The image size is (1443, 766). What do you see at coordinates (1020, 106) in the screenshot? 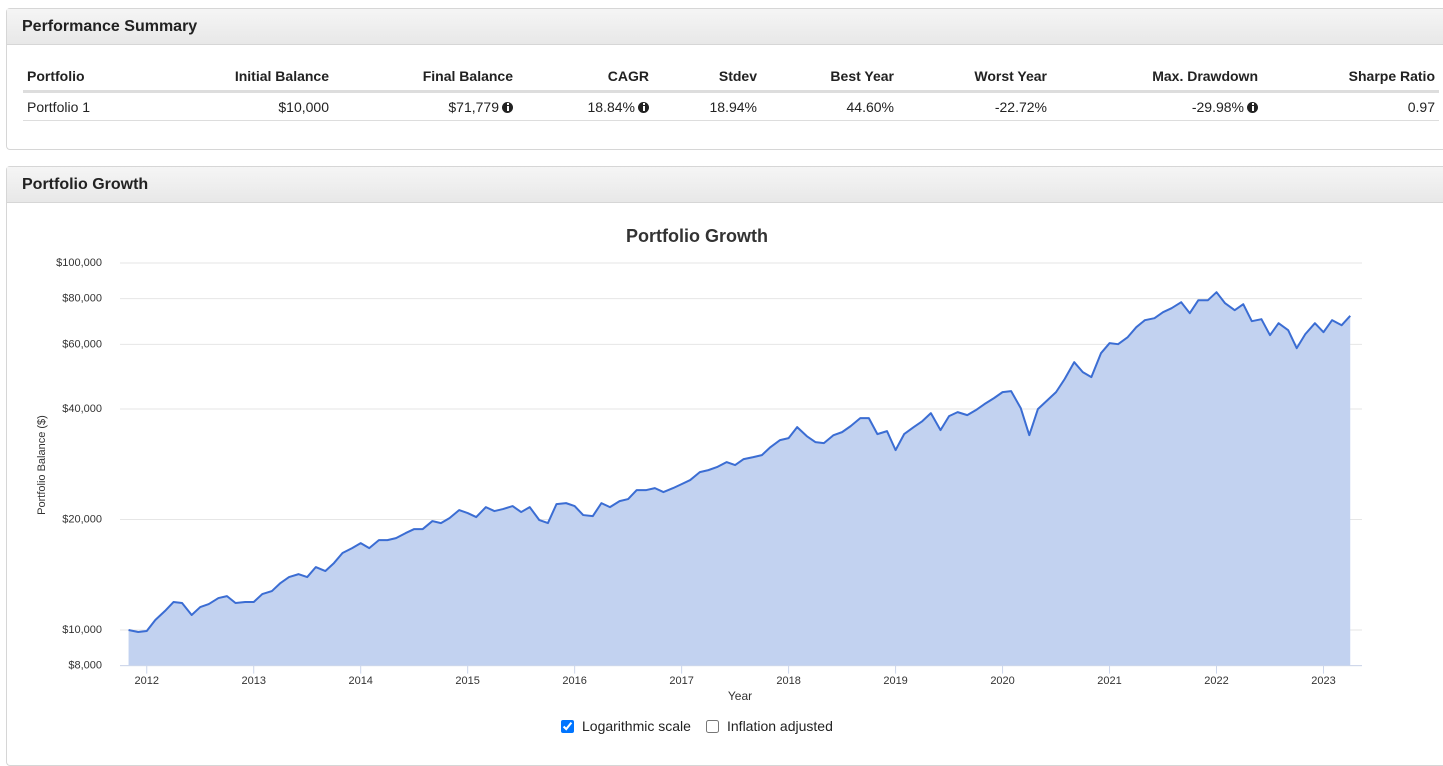
I see `cell: -22.72%` at bounding box center [1020, 106].